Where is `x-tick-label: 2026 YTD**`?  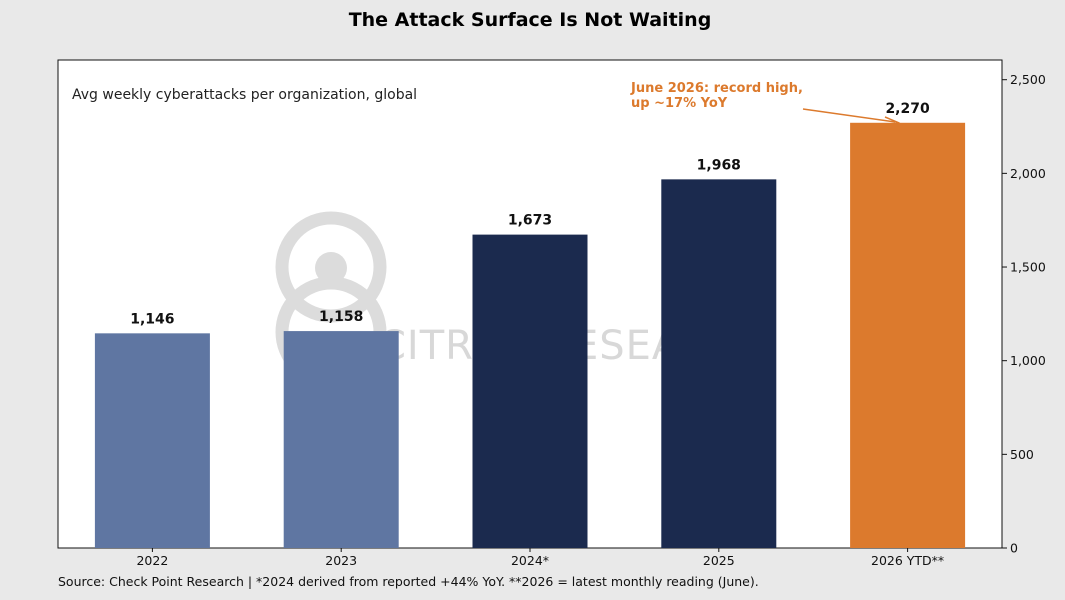
x-tick-label: 2026 YTD** is located at coordinates (907, 560).